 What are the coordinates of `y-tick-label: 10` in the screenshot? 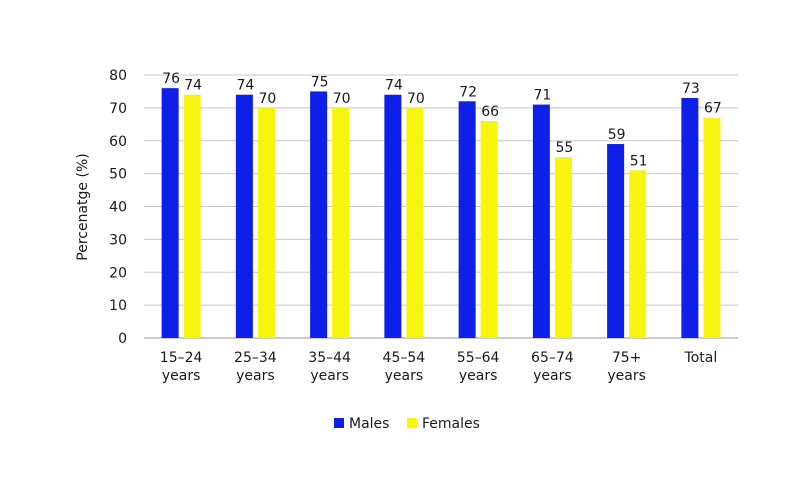 It's located at (118, 306).